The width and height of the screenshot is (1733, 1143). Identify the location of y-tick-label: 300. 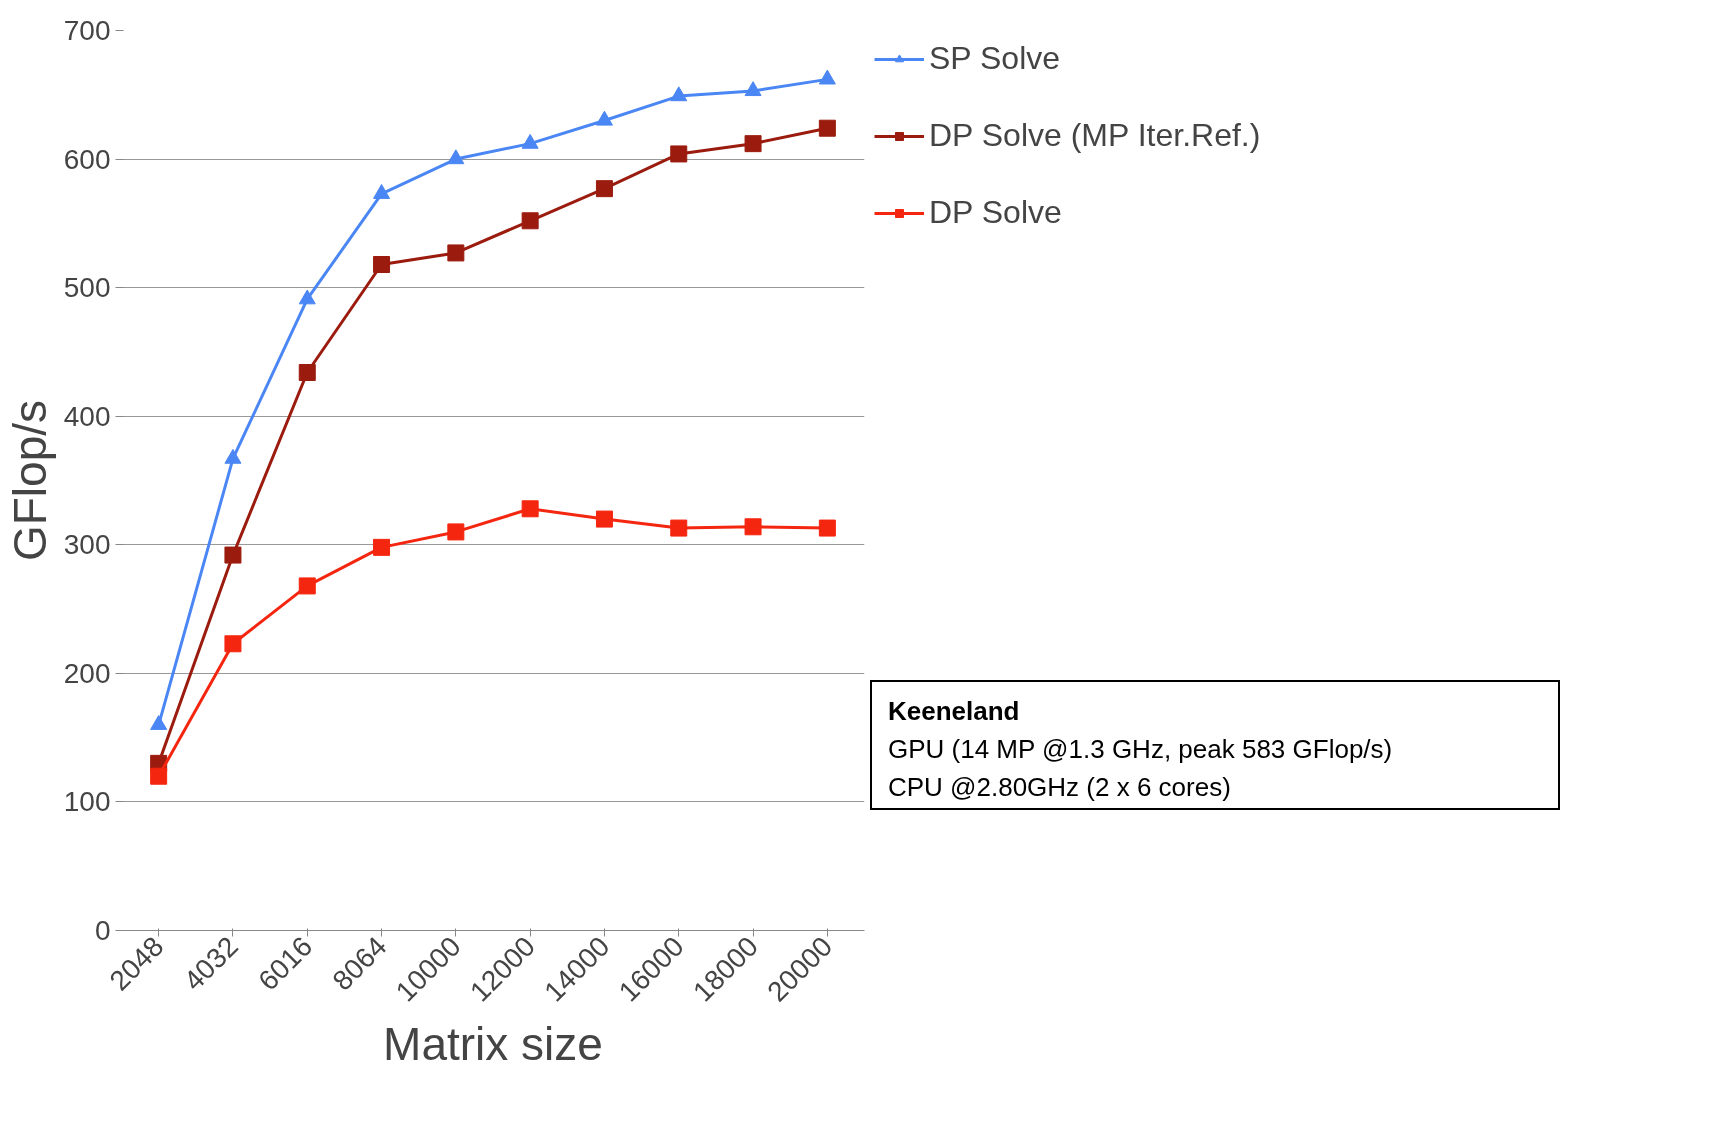
(87, 545).